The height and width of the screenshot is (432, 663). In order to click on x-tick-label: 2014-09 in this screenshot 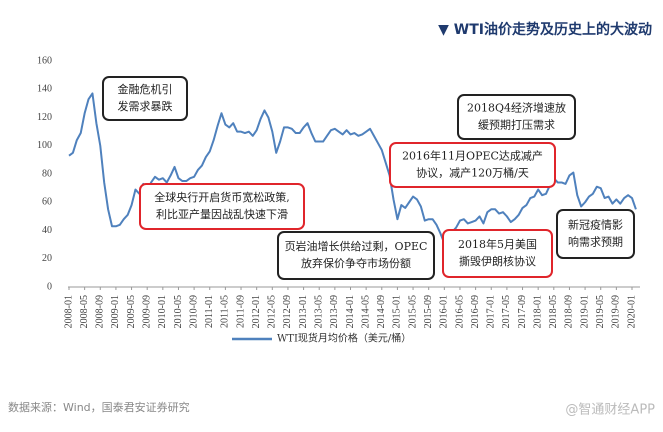, I will do `click(381, 311)`.